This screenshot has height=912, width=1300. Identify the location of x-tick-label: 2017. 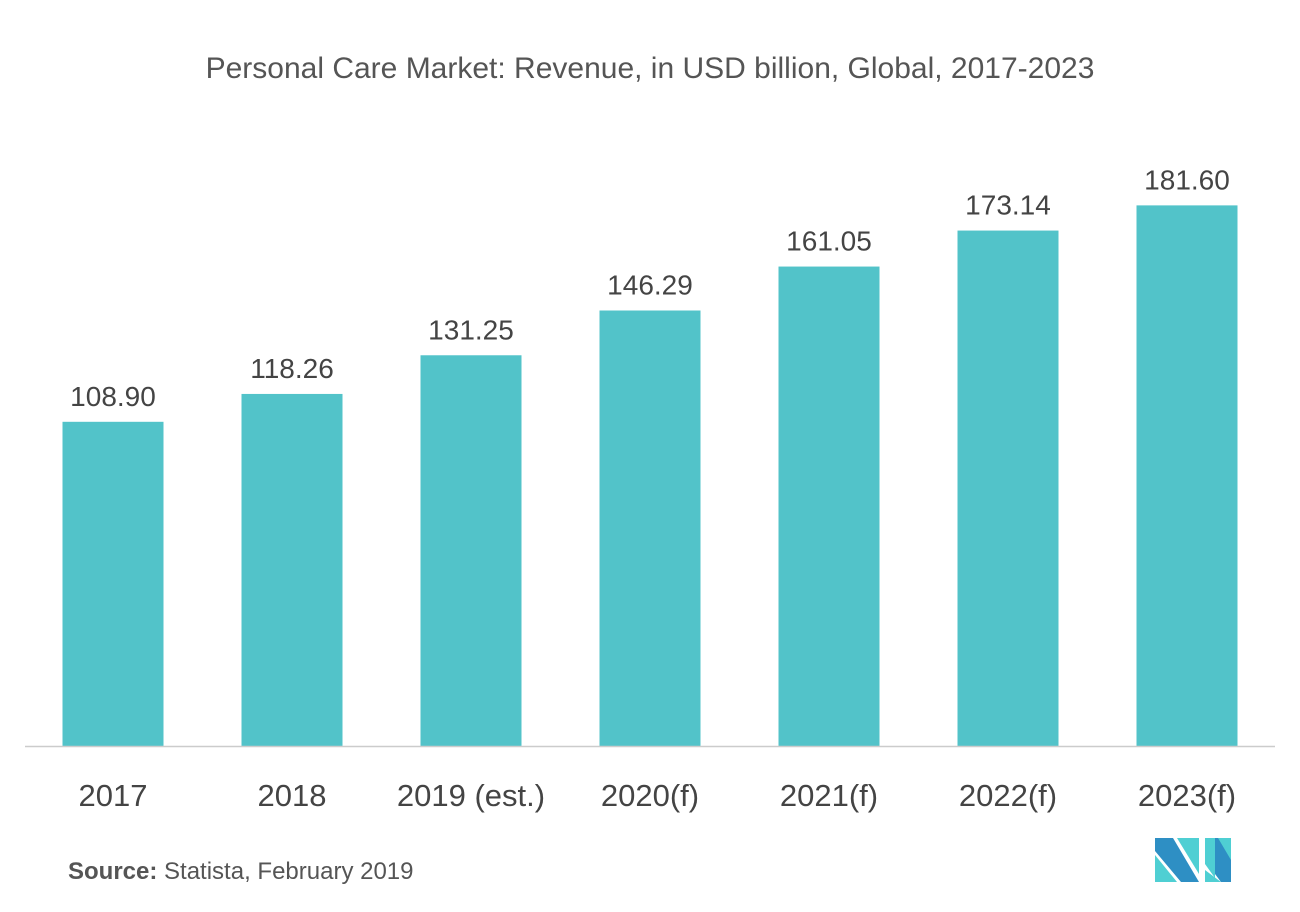
(113, 795).